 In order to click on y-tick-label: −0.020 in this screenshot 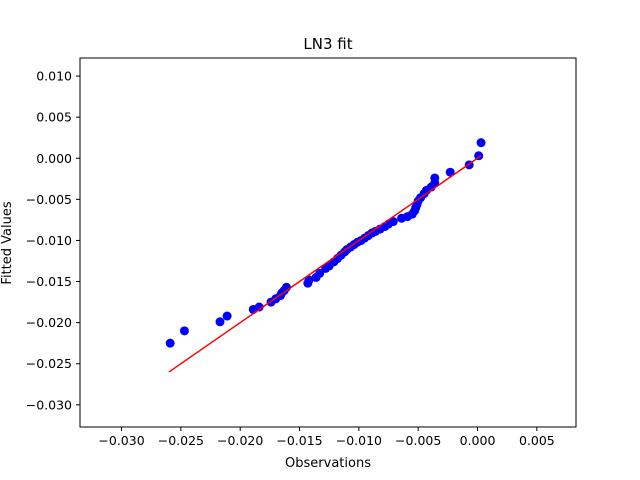, I will do `click(49, 322)`.